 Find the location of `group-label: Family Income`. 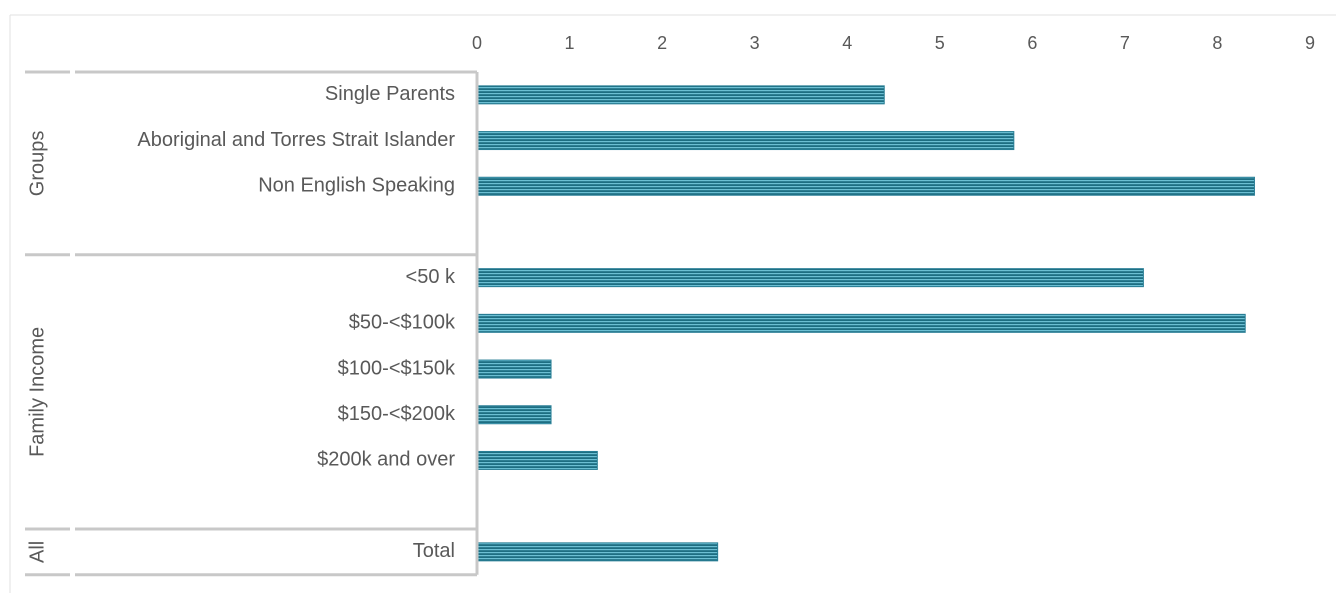

group-label: Family Income is located at coordinates (37, 392).